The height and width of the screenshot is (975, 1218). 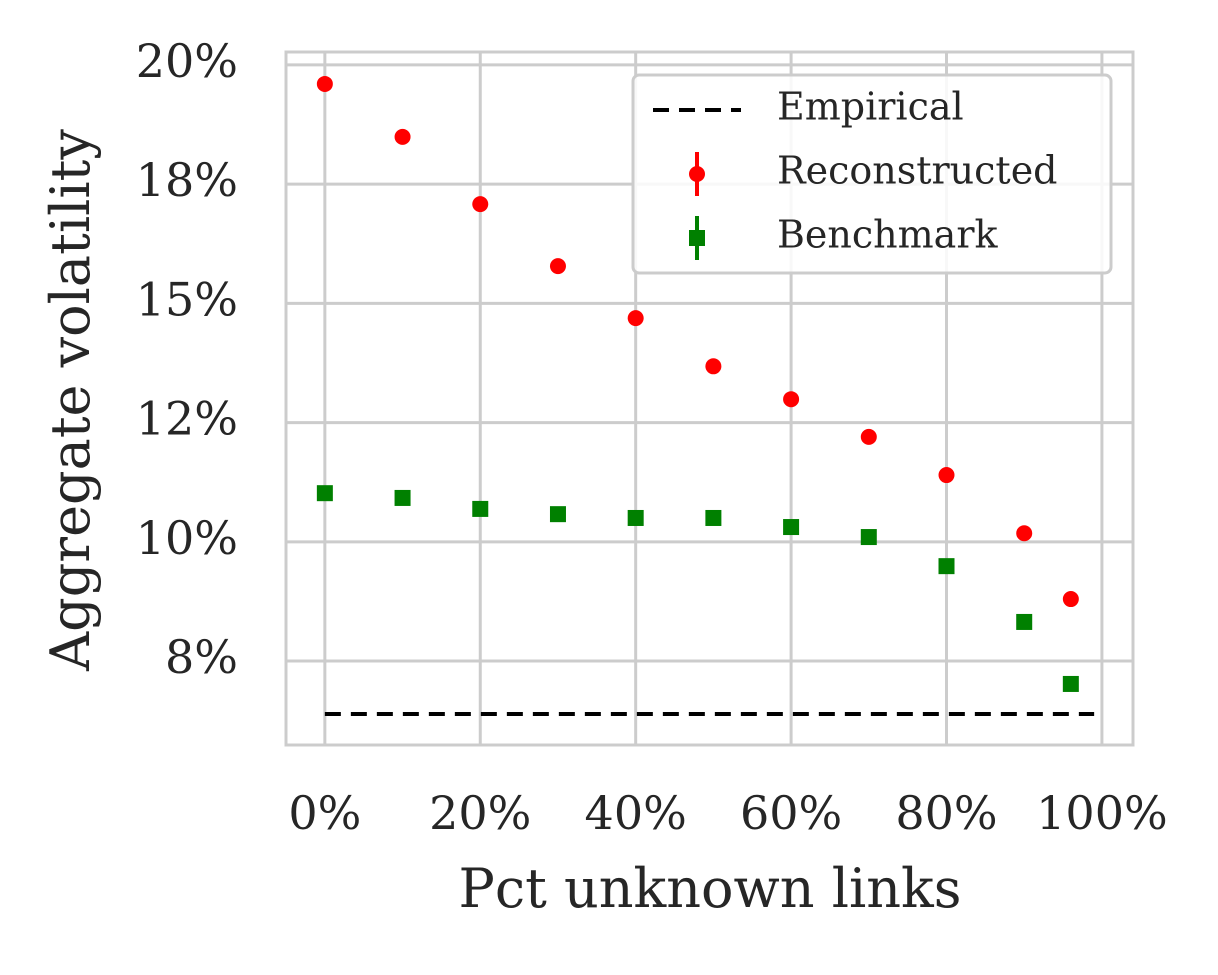 I want to click on y-tick-label: 20%, so click(x=187, y=61).